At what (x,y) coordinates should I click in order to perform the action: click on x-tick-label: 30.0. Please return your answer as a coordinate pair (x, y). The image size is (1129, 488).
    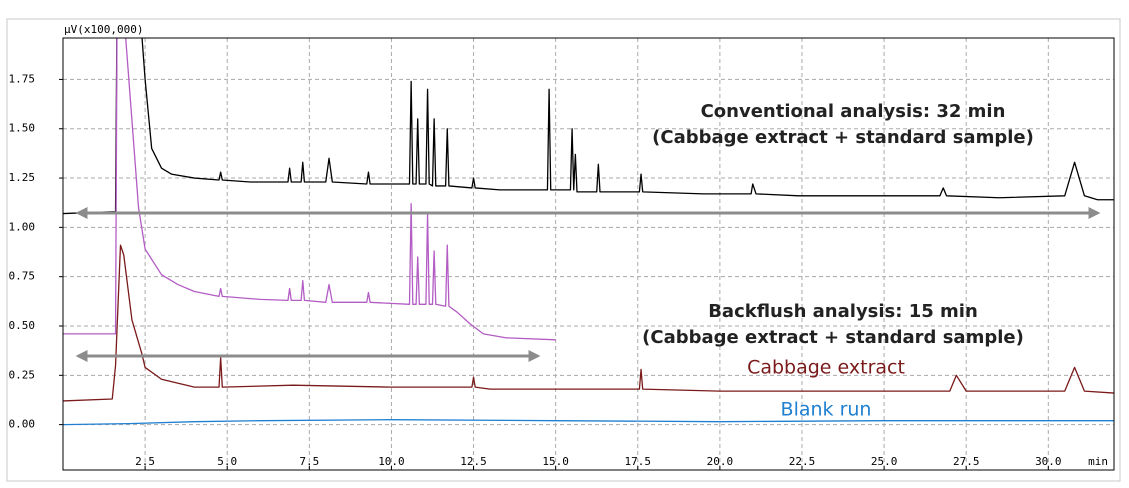
    Looking at the image, I should click on (1048, 461).